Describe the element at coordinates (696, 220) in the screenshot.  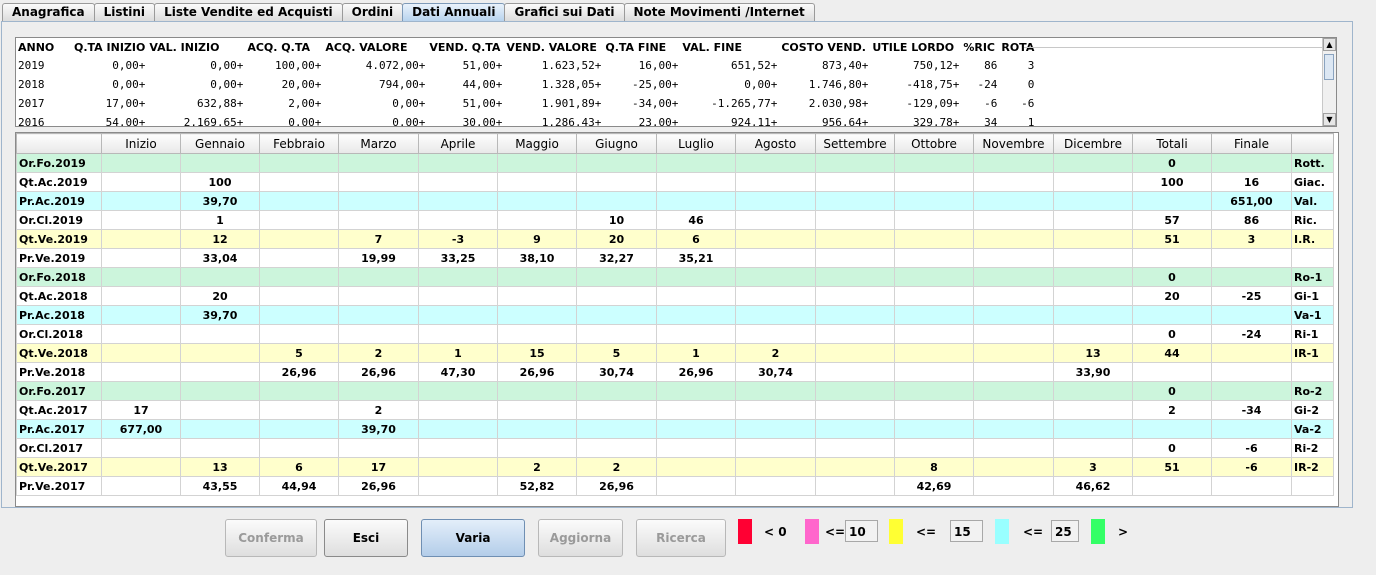
I see `grid-cell: 46` at that location.